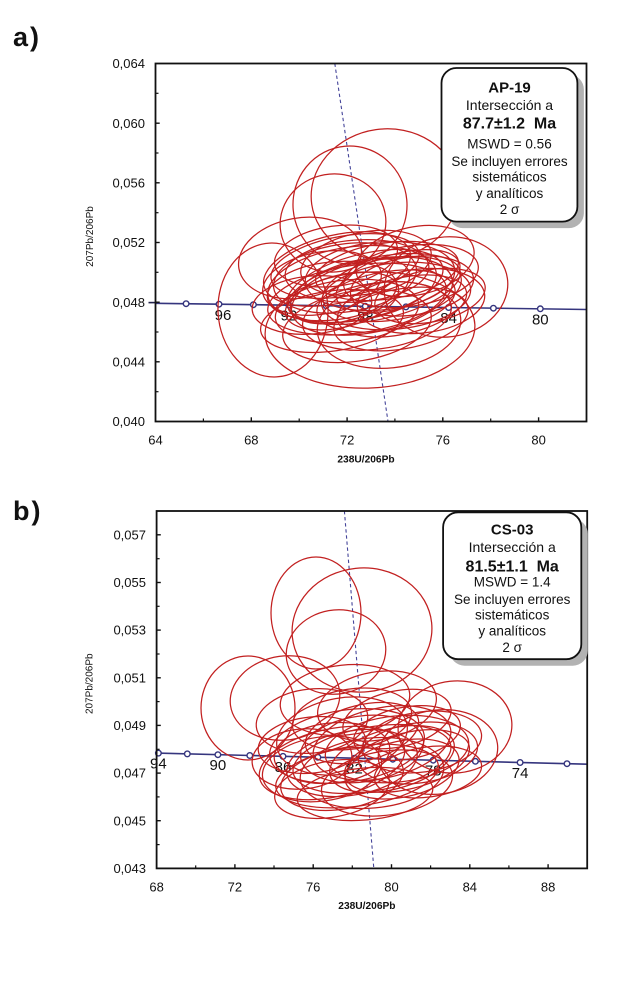 The width and height of the screenshot is (621, 985). What do you see at coordinates (509, 88) in the screenshot?
I see `svg-text: AP-19` at bounding box center [509, 88].